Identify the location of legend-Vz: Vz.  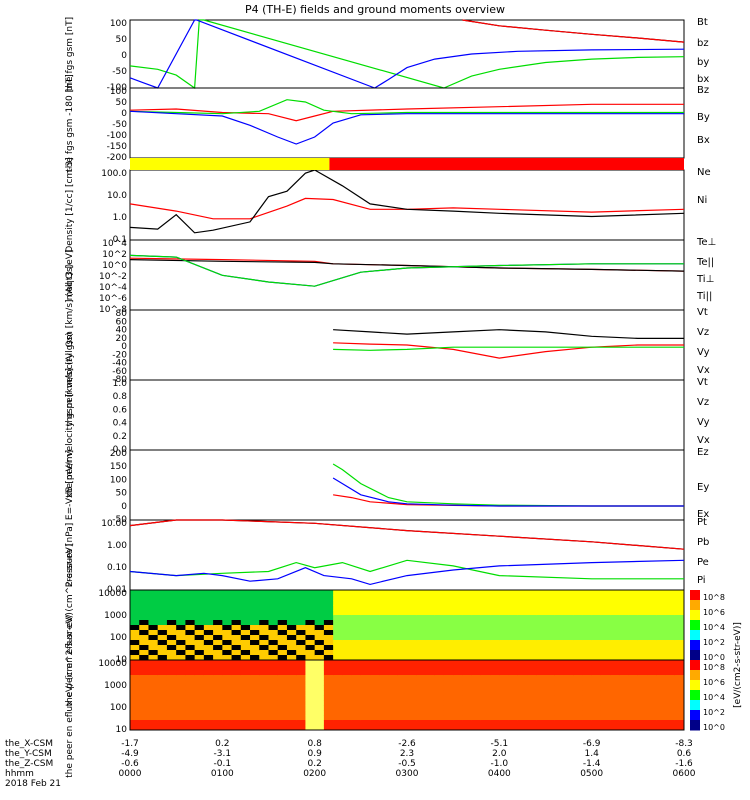
(703, 402).